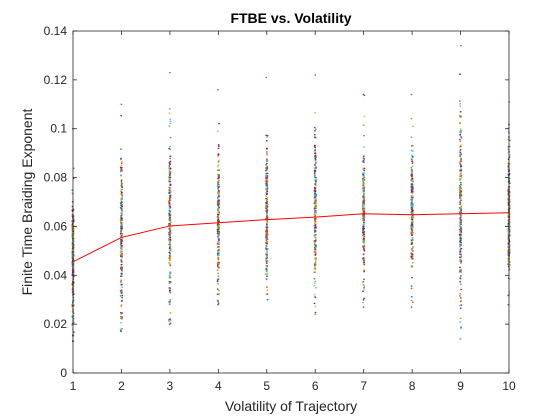 The height and width of the screenshot is (420, 560). Describe the element at coordinates (170, 386) in the screenshot. I see `x-tick-label: 3` at that location.